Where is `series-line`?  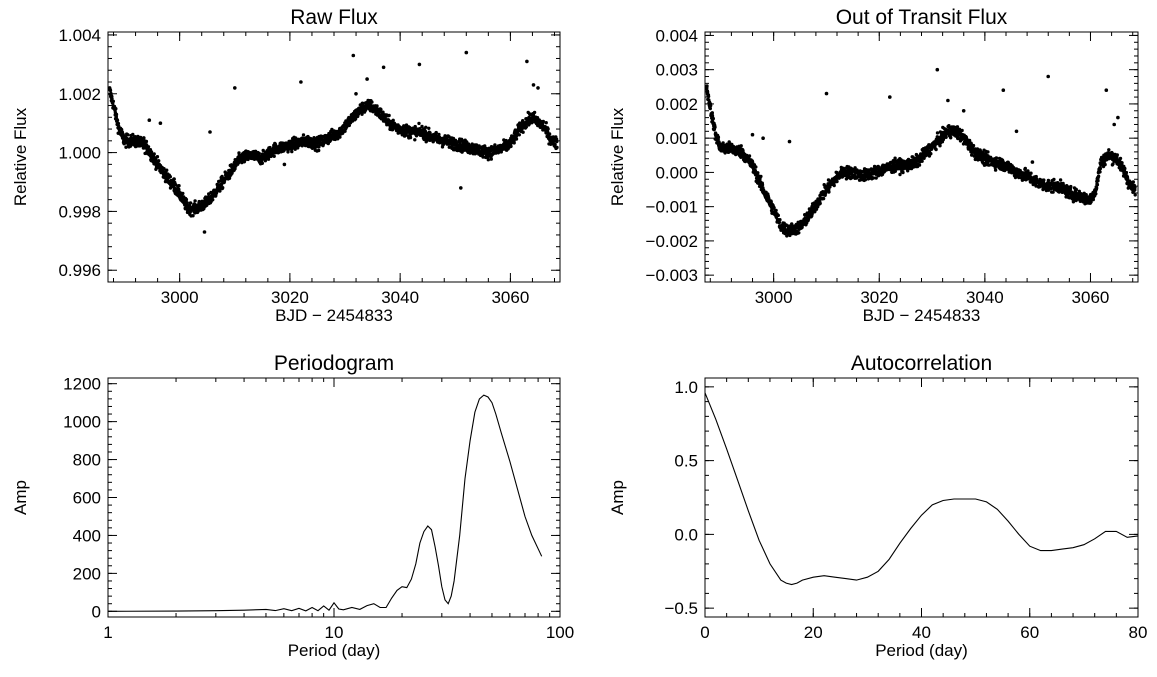
series-line is located at coordinates (325, 503).